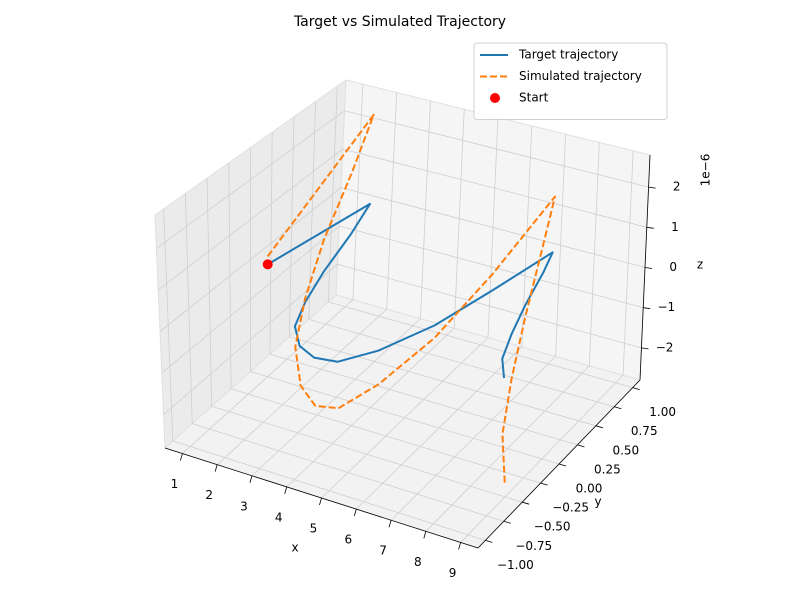 This screenshot has height=600, width=800. I want to click on x-axis-label: x, so click(294, 548).